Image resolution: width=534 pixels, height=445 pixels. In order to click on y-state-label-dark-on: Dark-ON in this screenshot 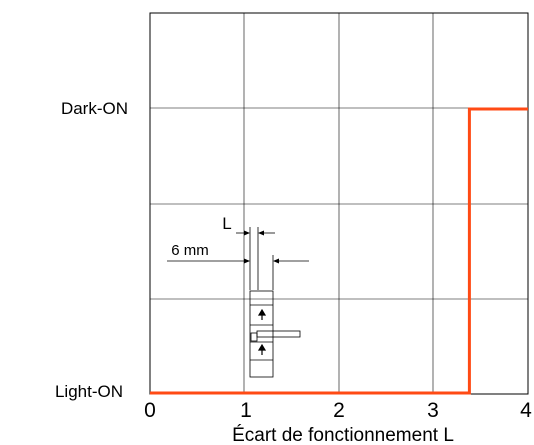, I will do `click(94, 108)`.